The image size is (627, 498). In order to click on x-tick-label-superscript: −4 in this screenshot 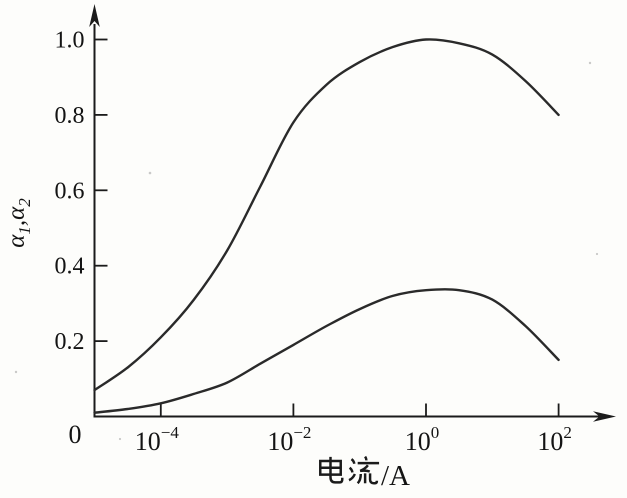, I will do `click(170, 432)`.